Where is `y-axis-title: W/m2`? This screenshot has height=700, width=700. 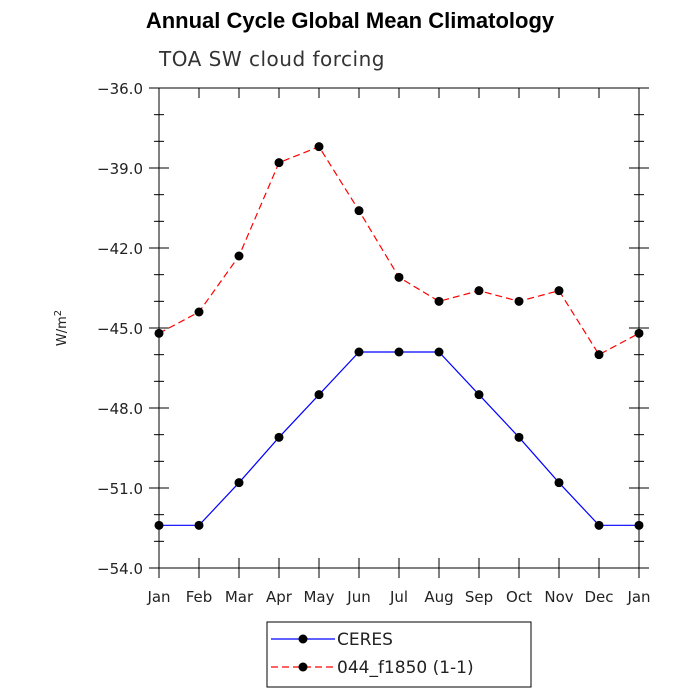 y-axis-title: W/m2 is located at coordinates (62, 328).